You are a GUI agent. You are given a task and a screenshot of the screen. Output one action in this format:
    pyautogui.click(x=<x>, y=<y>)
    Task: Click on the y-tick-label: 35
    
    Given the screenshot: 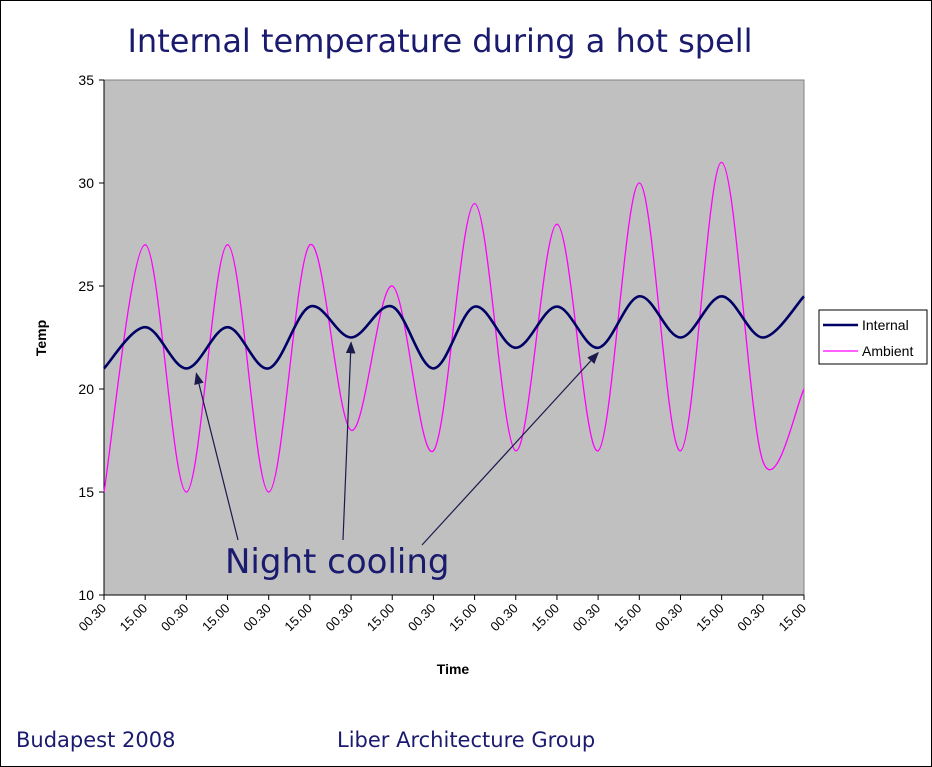 What is the action you would take?
    pyautogui.click(x=86, y=80)
    